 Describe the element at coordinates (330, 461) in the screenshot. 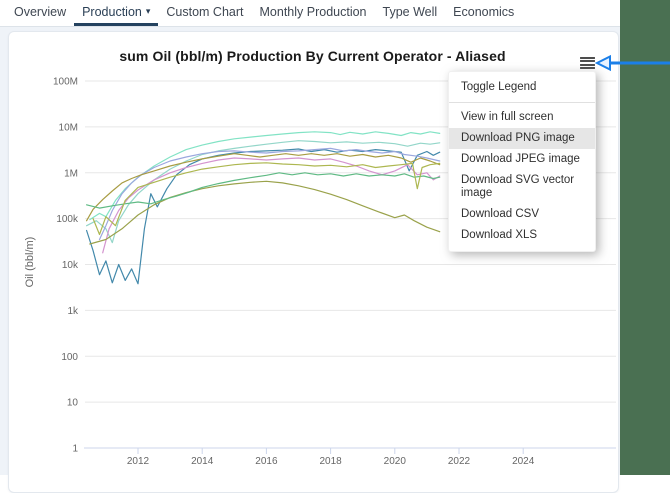

I see `x-tick-label: 2018` at that location.